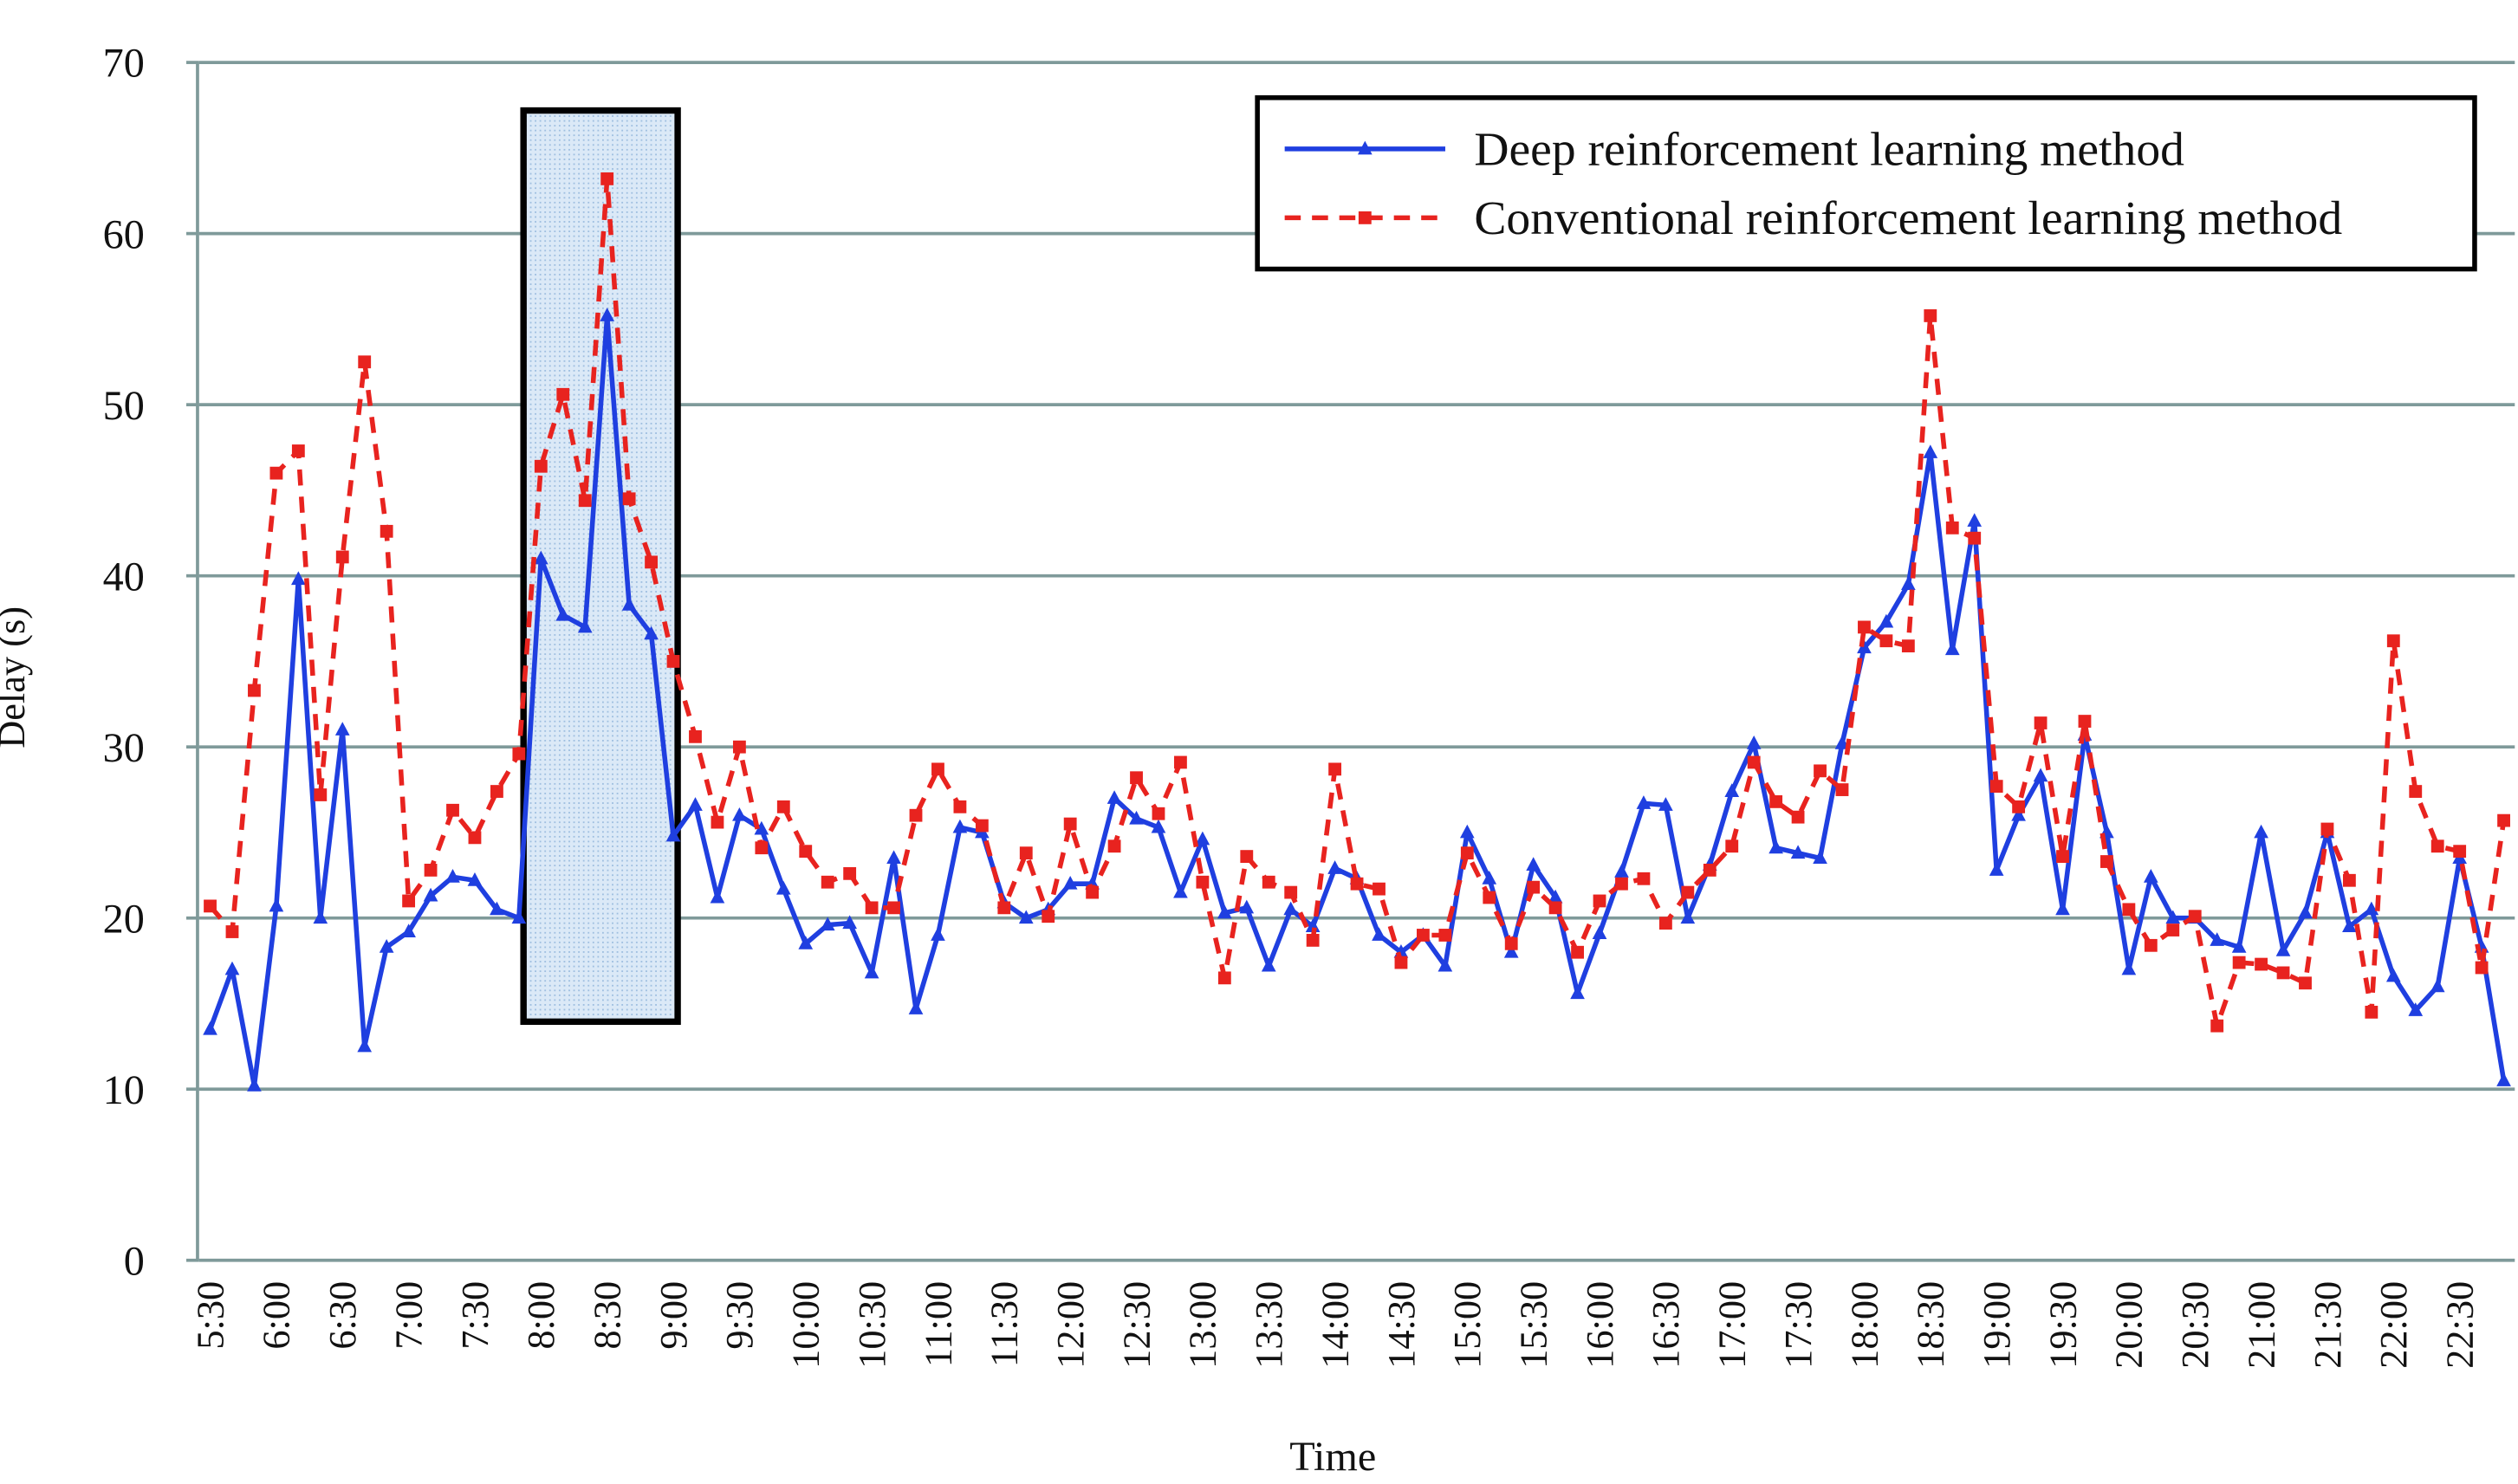 Image resolution: width=2518 pixels, height=1484 pixels. Describe the element at coordinates (1005, 1324) in the screenshot. I see `x-tick-label: 11:30` at that location.